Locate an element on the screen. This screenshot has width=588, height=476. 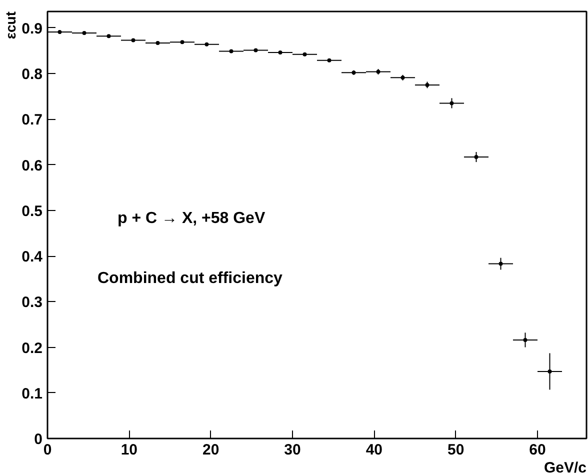
y-tick-label: 0.5 is located at coordinates (32, 211).